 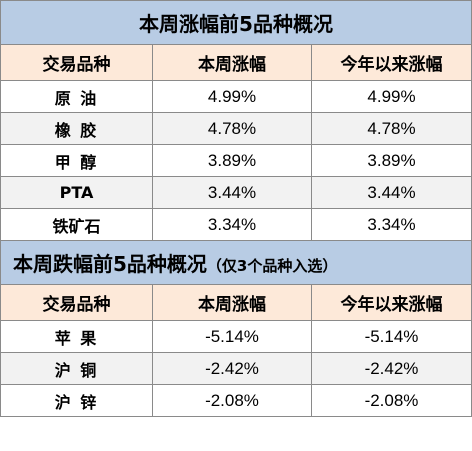 What do you see at coordinates (76, 62) in the screenshot?
I see `rise-header-product: 交易品种` at bounding box center [76, 62].